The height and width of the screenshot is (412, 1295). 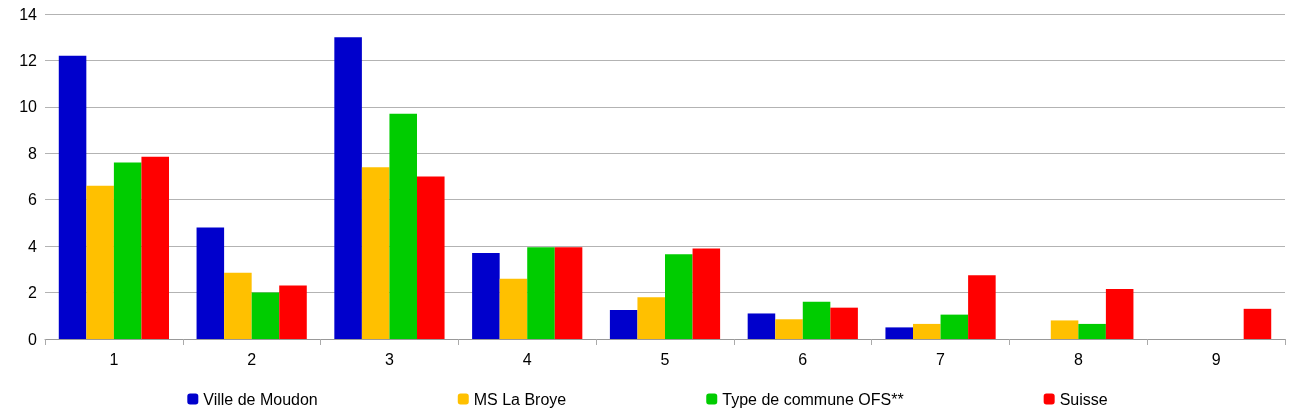 What do you see at coordinates (1083, 399) in the screenshot?
I see `legend-label: Suisse` at bounding box center [1083, 399].